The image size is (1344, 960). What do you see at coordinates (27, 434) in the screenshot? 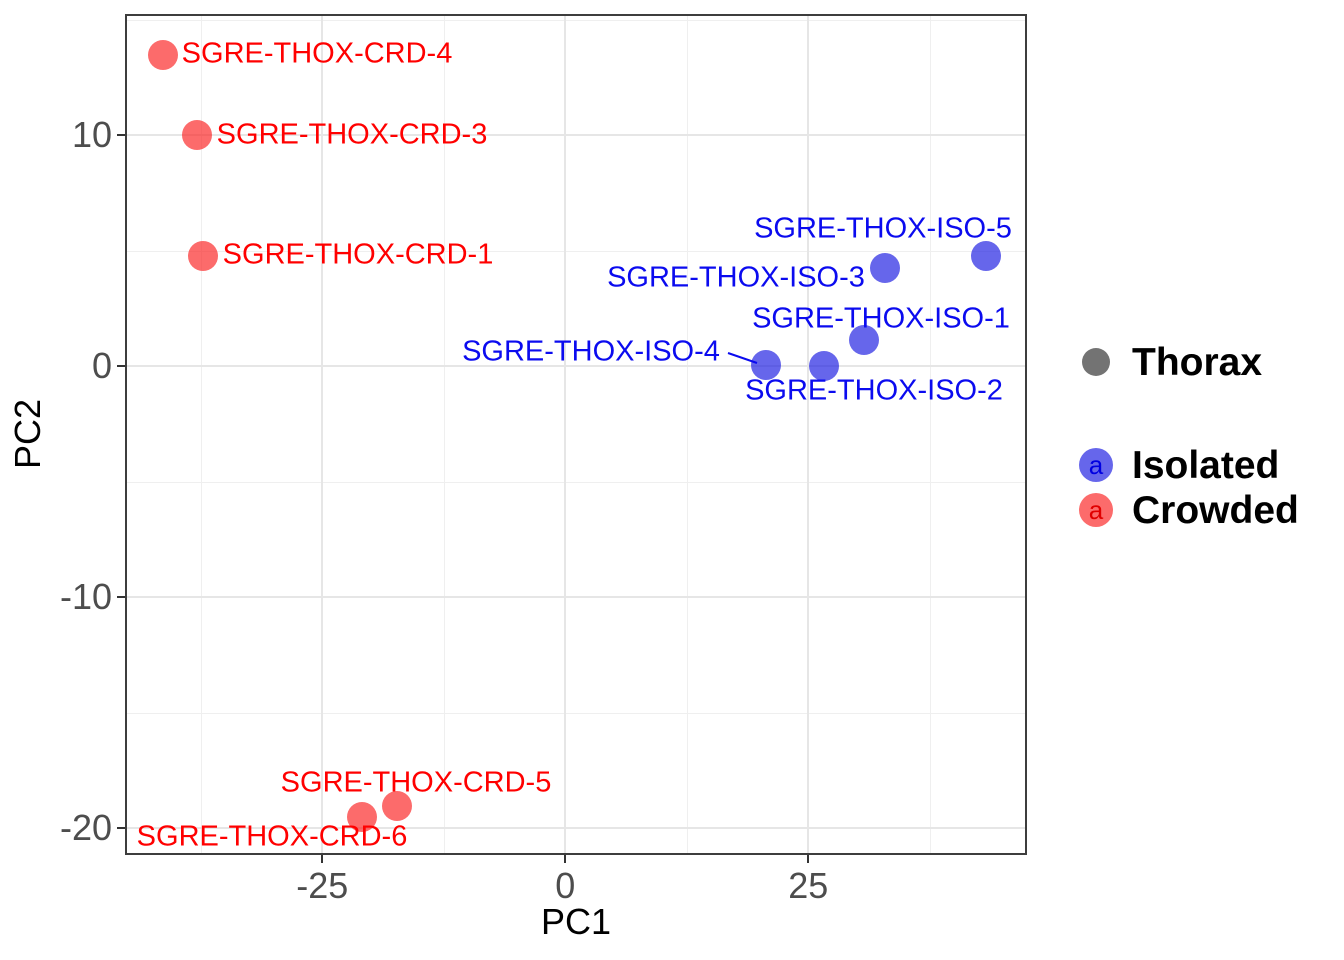
I see `y-axis-title: PC2` at bounding box center [27, 434].